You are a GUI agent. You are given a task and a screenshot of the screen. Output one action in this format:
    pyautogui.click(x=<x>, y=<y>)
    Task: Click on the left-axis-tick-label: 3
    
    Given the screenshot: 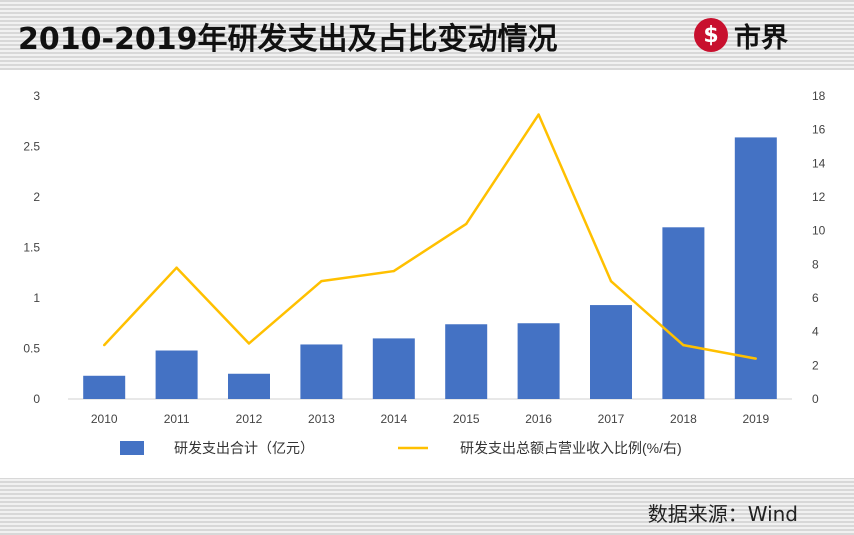 What is the action you would take?
    pyautogui.click(x=36, y=96)
    